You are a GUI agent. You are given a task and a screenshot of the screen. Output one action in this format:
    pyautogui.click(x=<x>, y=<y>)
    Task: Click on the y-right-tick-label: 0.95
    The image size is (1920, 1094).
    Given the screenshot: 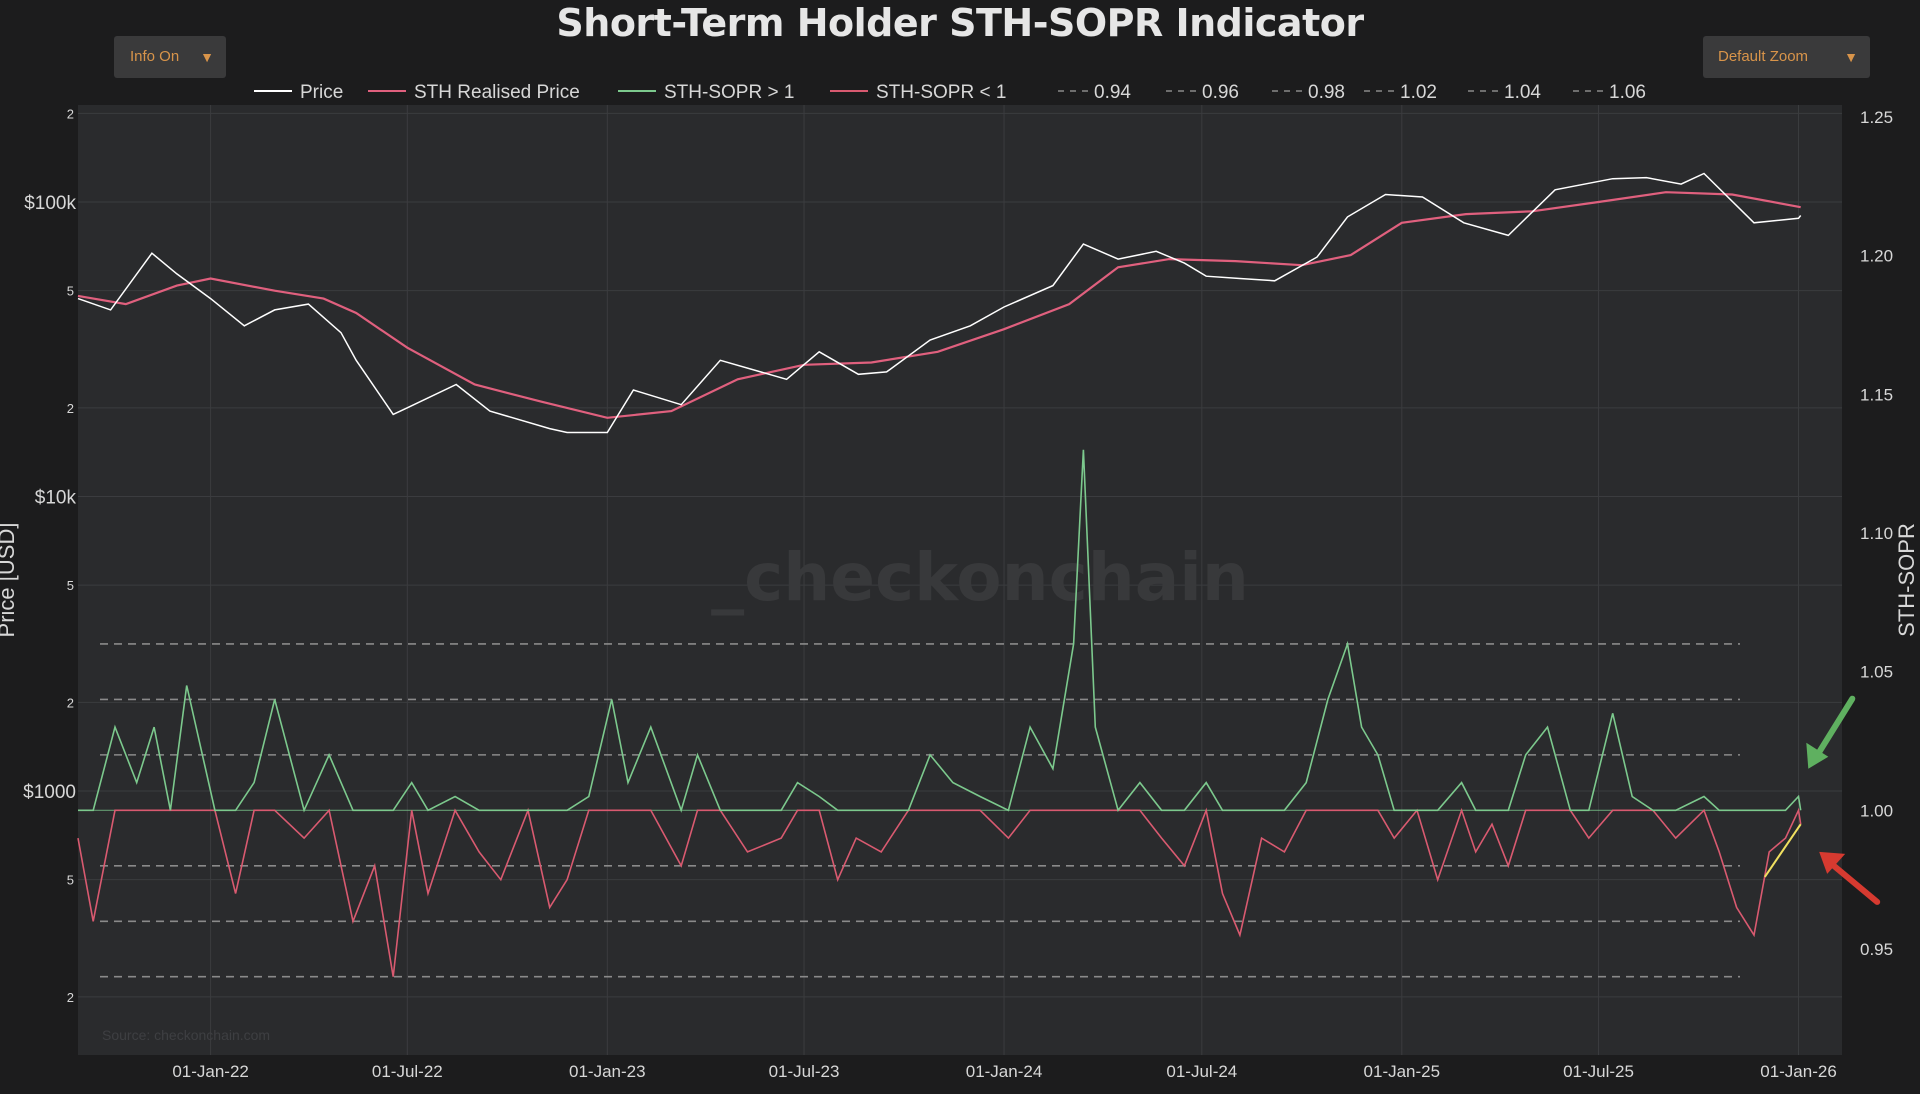 What is the action you would take?
    pyautogui.click(x=1876, y=949)
    